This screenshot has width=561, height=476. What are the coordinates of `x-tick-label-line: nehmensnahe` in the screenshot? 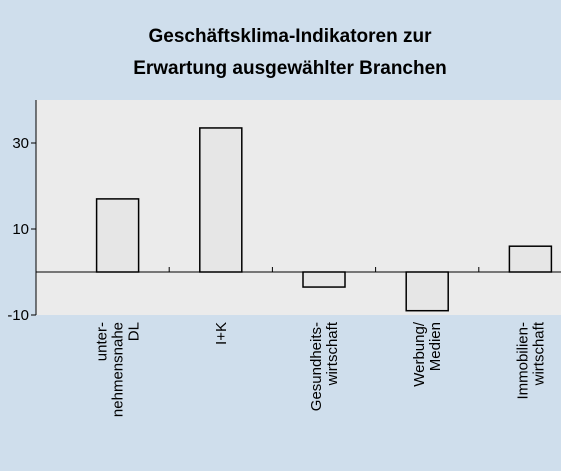 It's located at (118, 369).